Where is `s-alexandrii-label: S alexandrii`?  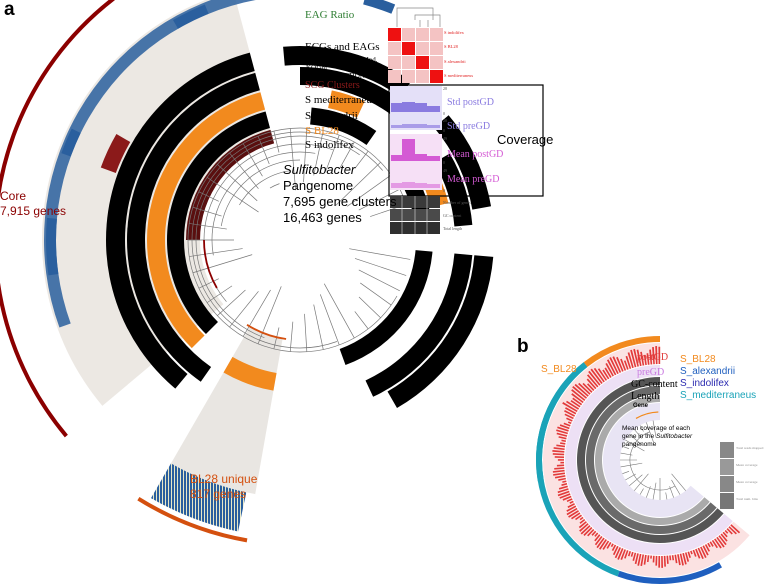
s-alexandrii-label: S alexandrii is located at coordinates (331, 116).